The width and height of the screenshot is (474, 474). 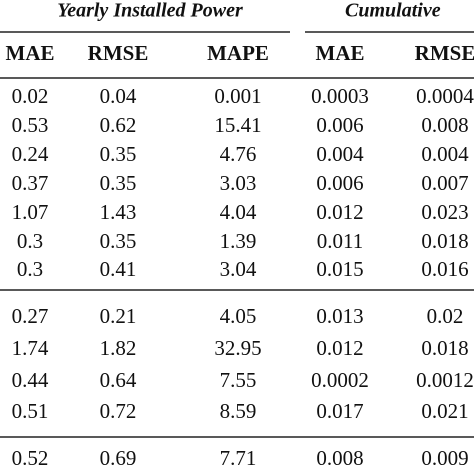 I want to click on cell: 4.04, so click(x=238, y=212).